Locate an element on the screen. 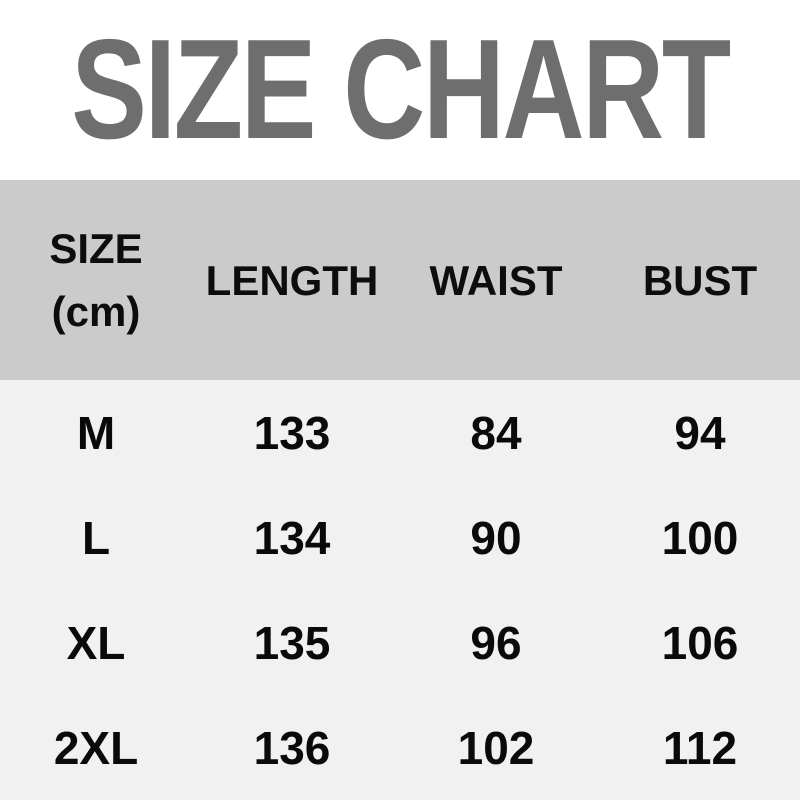 This screenshot has height=800, width=800. length-value: 135 is located at coordinates (292, 642).